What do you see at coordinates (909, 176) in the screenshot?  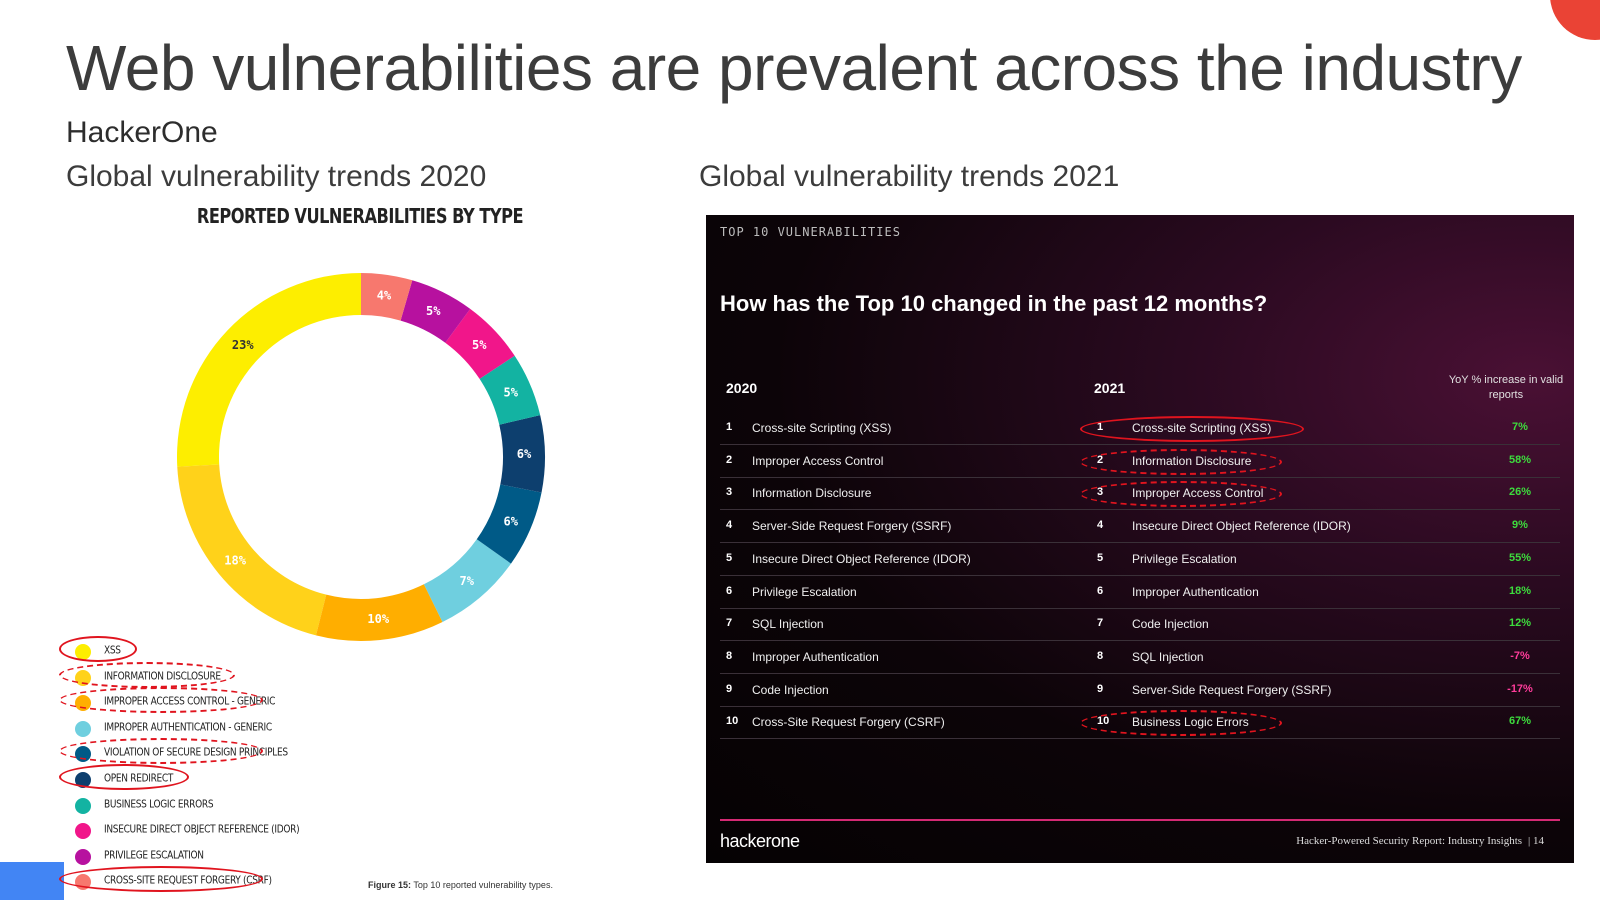 I see `right-subtitle: Global vulnerability trends 2021` at bounding box center [909, 176].